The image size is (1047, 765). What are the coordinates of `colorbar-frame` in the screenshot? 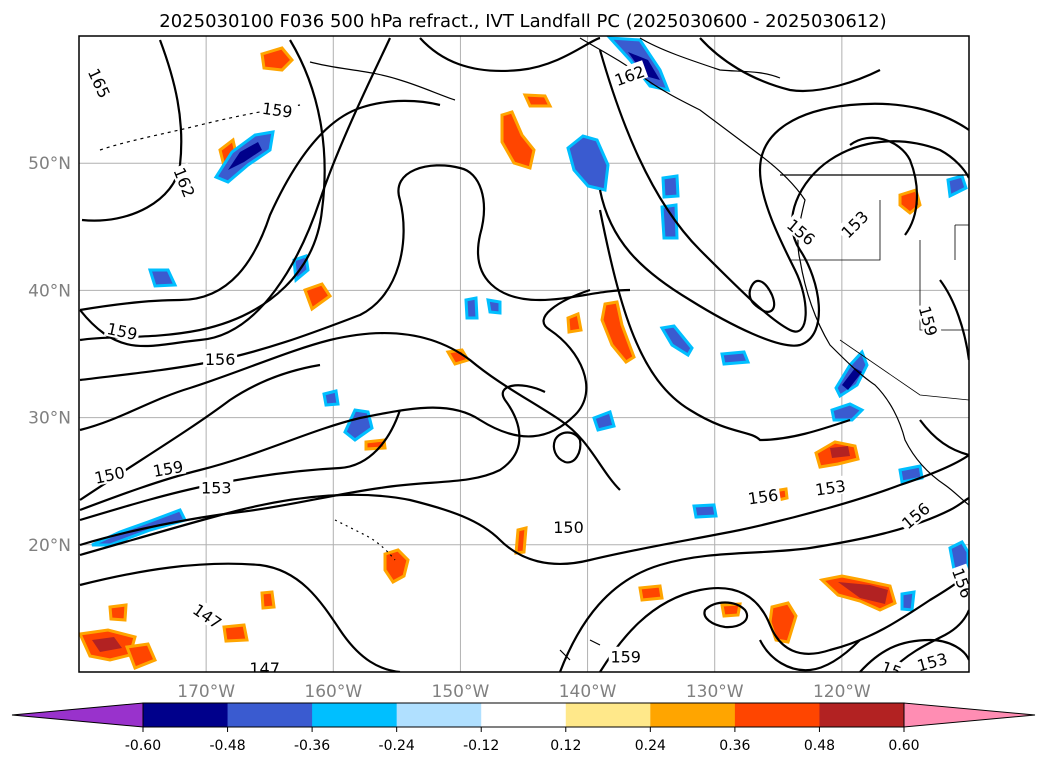 It's located at (523, 715).